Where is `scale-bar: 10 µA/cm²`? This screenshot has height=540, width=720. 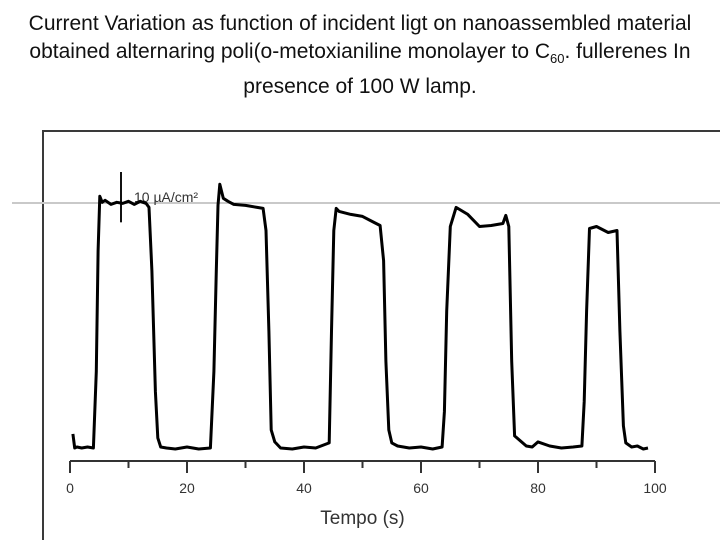
scale-bar: 10 µA/cm² is located at coordinates (159, 197).